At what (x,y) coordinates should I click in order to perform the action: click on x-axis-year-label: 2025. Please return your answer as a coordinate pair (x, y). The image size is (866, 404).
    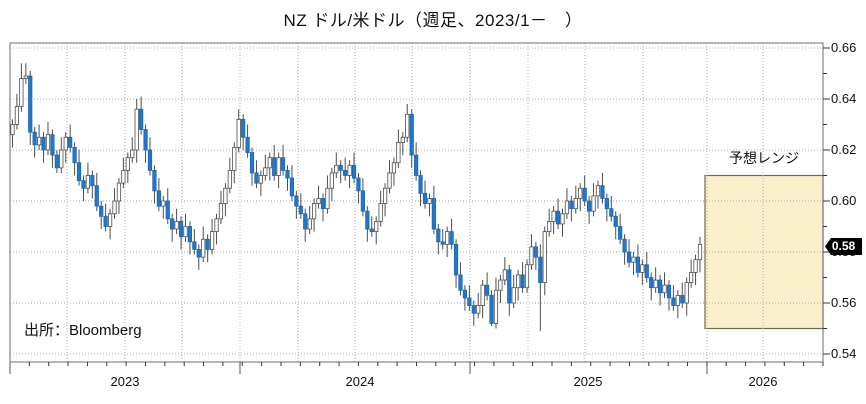
    Looking at the image, I should click on (588, 381).